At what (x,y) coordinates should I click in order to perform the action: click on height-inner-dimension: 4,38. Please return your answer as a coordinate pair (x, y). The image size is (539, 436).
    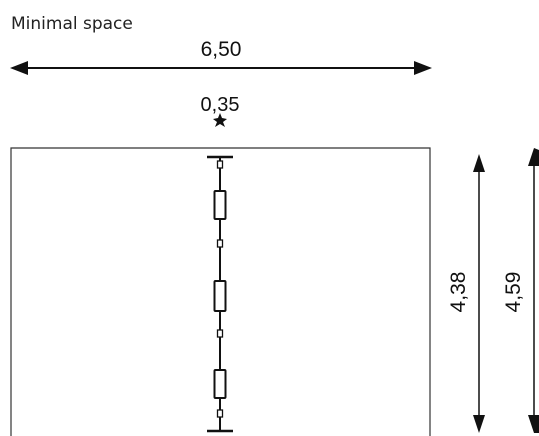
    Looking at the image, I should click on (466, 293).